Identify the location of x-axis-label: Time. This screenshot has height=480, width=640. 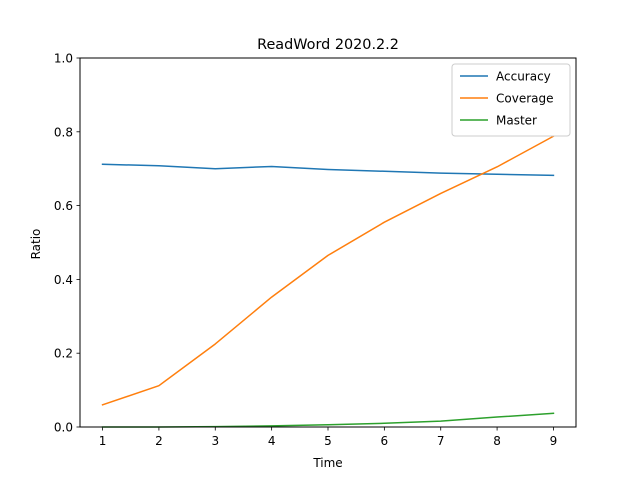
(327, 463).